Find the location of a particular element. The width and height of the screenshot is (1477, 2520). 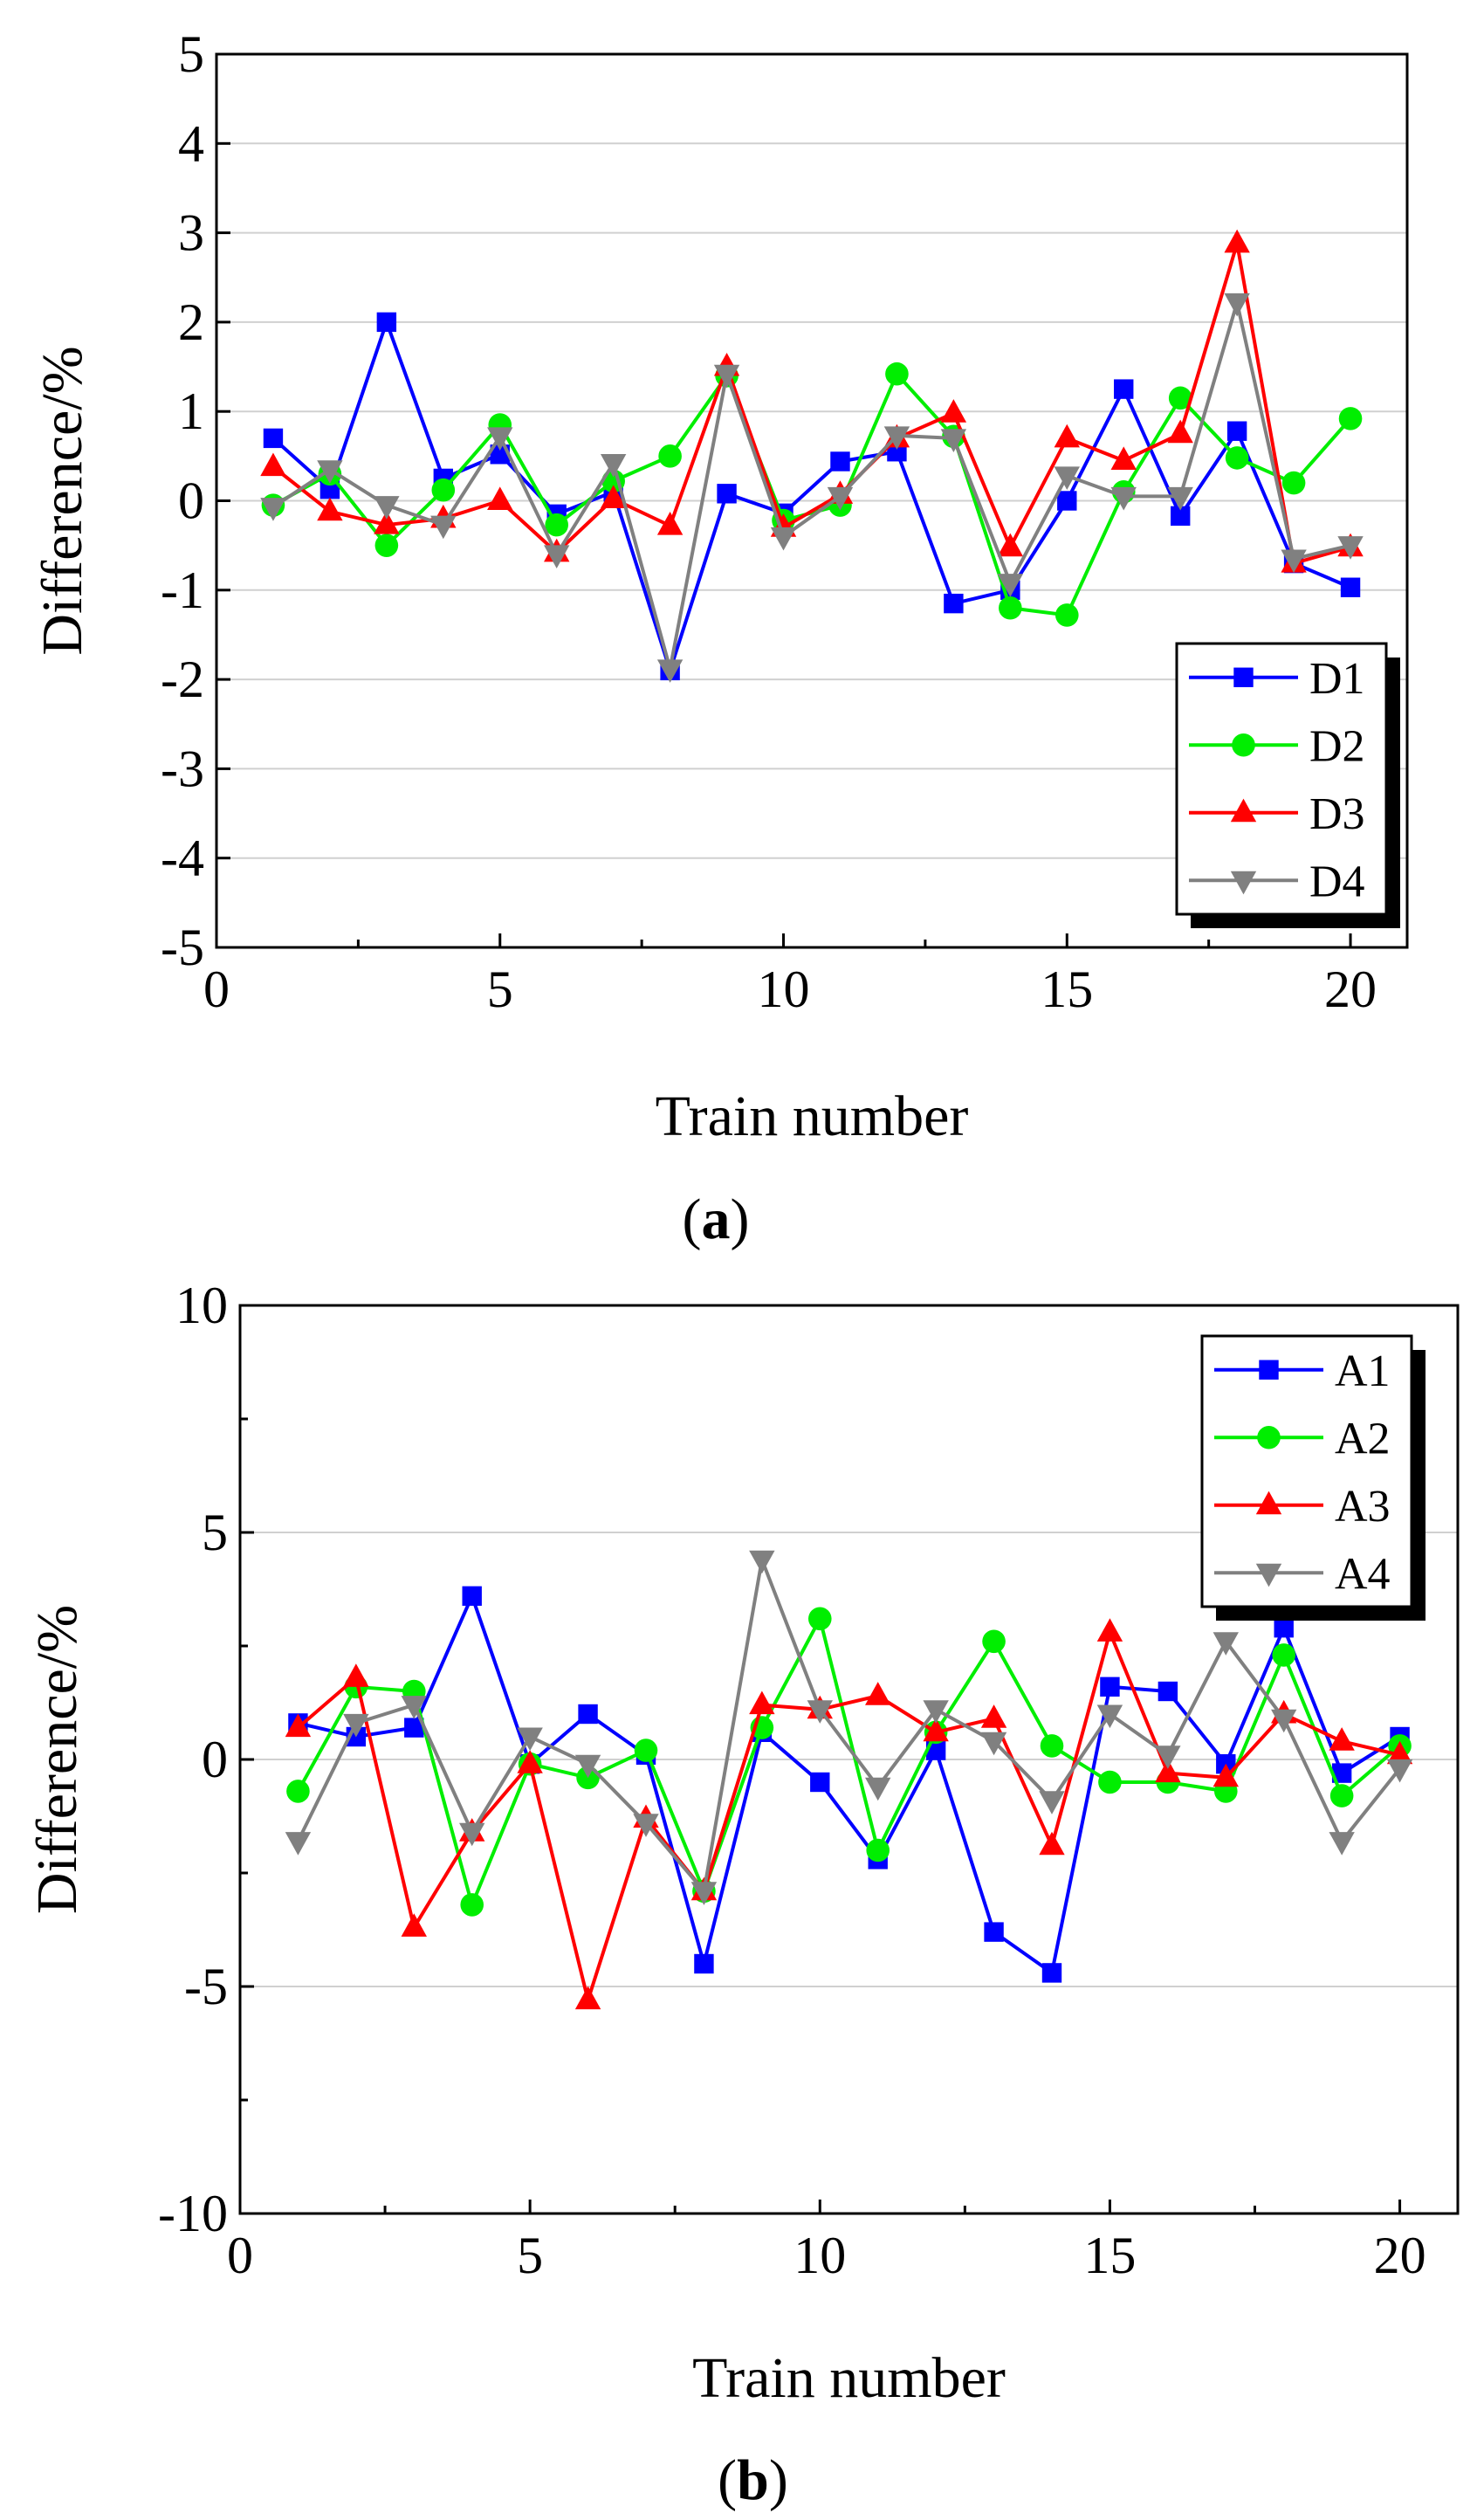

legend-label: D2 is located at coordinates (1337, 746).